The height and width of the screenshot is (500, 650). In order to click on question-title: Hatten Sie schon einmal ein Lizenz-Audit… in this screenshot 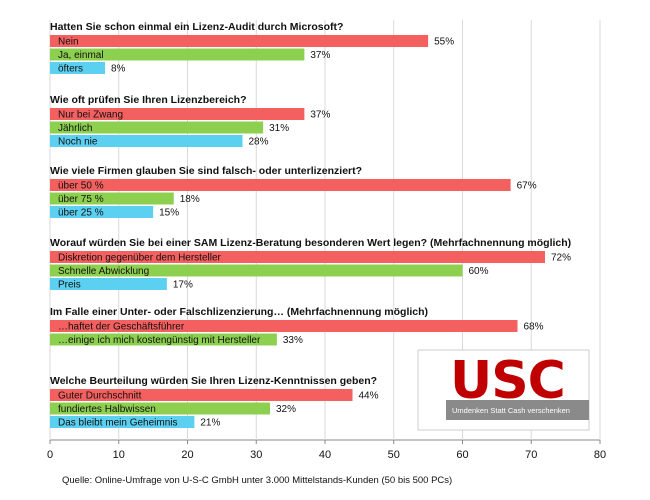, I will do `click(196, 27)`.